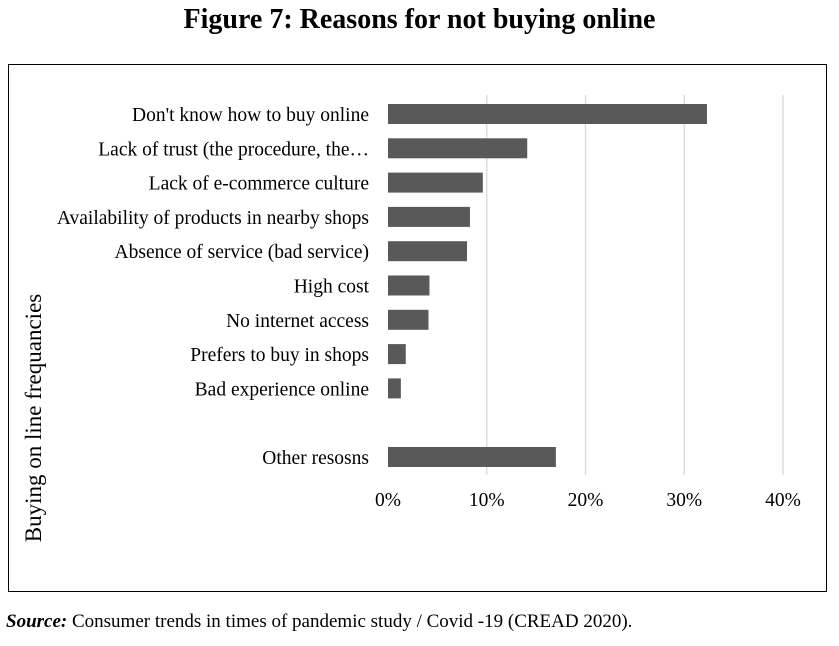  What do you see at coordinates (297, 321) in the screenshot?
I see `category-label: No internet access` at bounding box center [297, 321].